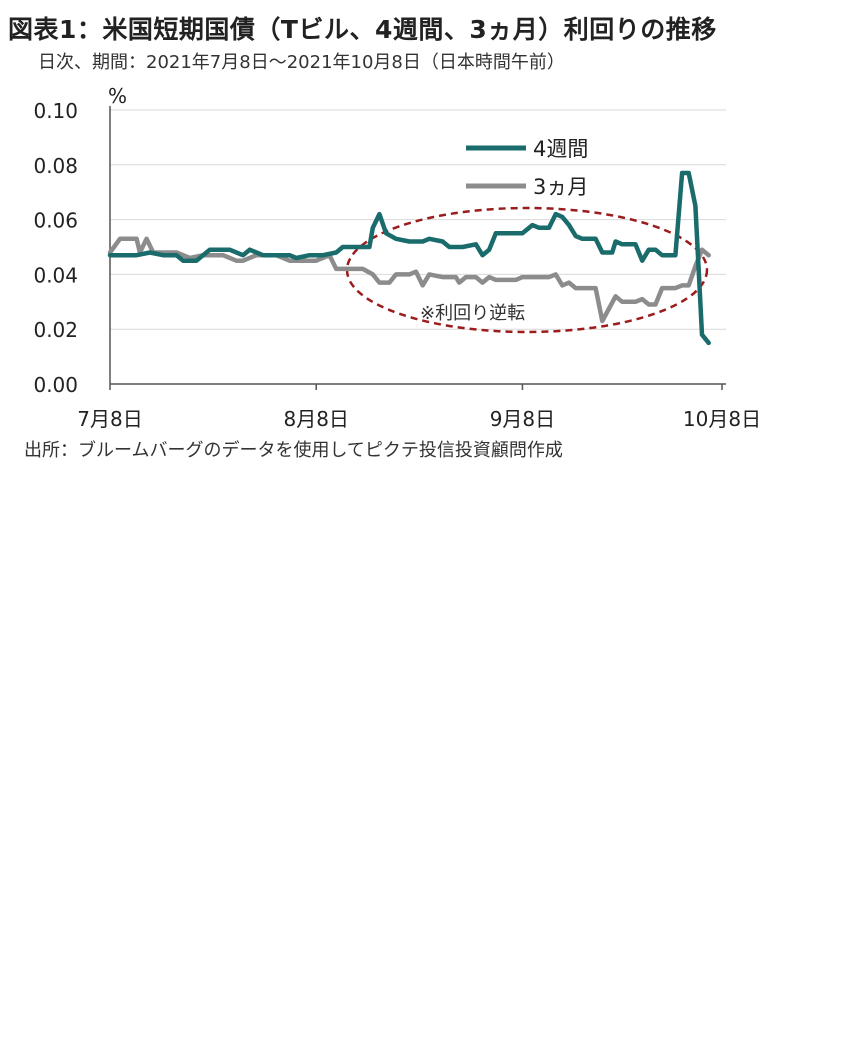 The height and width of the screenshot is (1052, 853). Describe the element at coordinates (560, 187) in the screenshot. I see `legend-label: 3ヵ月` at that location.